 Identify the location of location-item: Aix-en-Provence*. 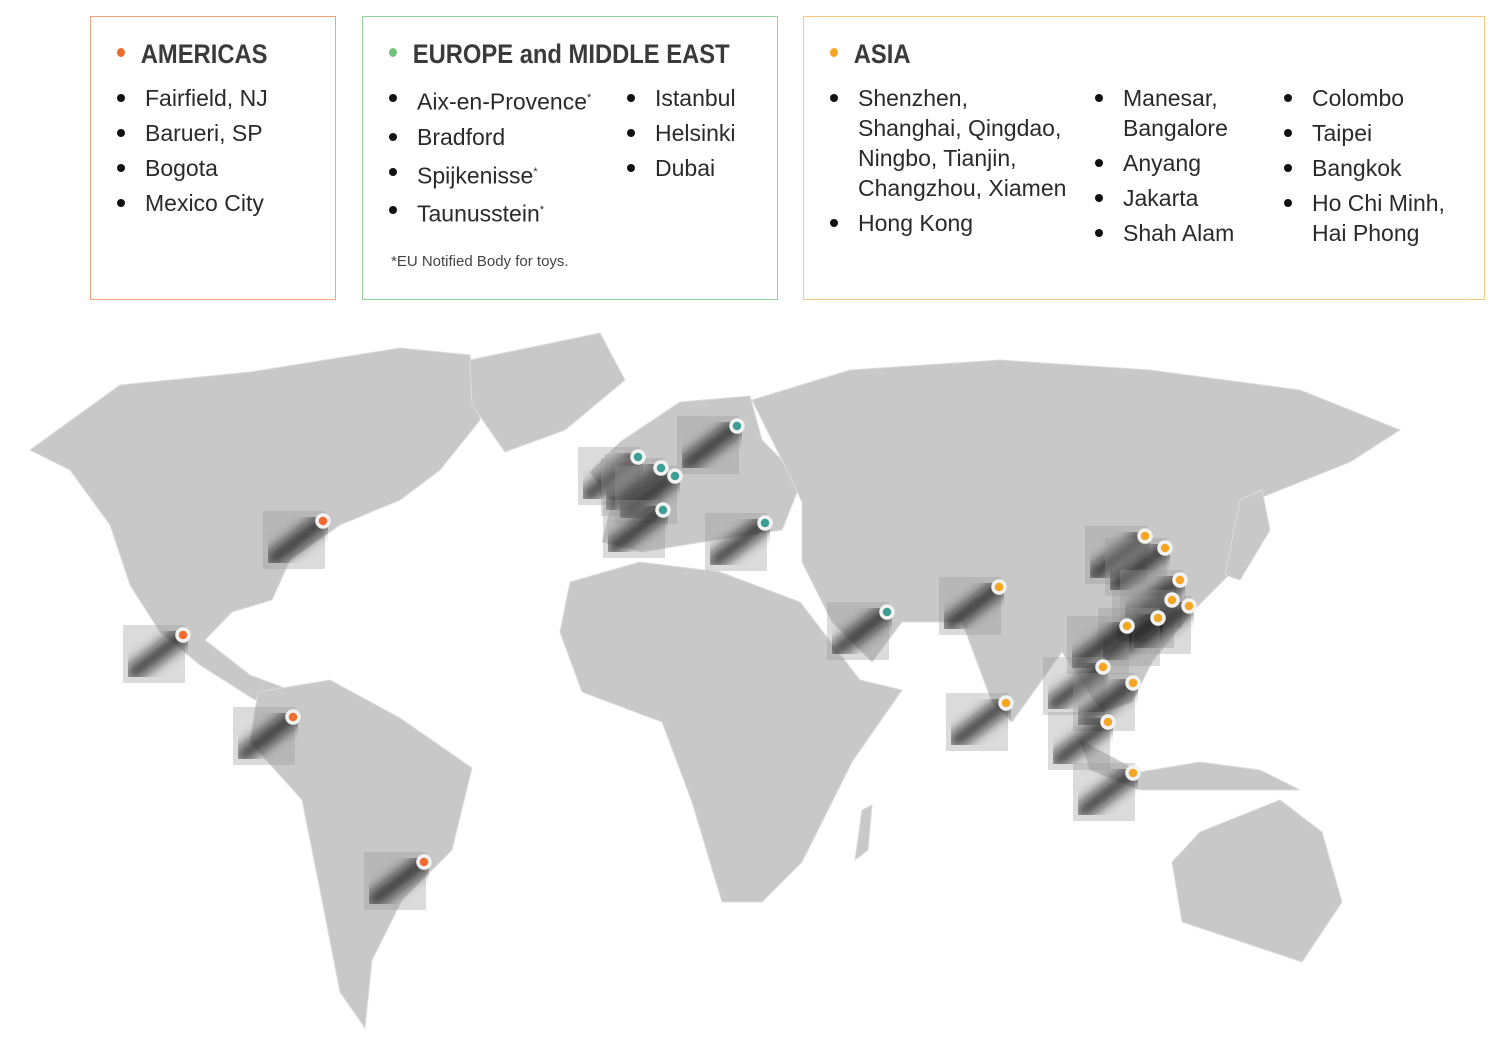
(490, 100).